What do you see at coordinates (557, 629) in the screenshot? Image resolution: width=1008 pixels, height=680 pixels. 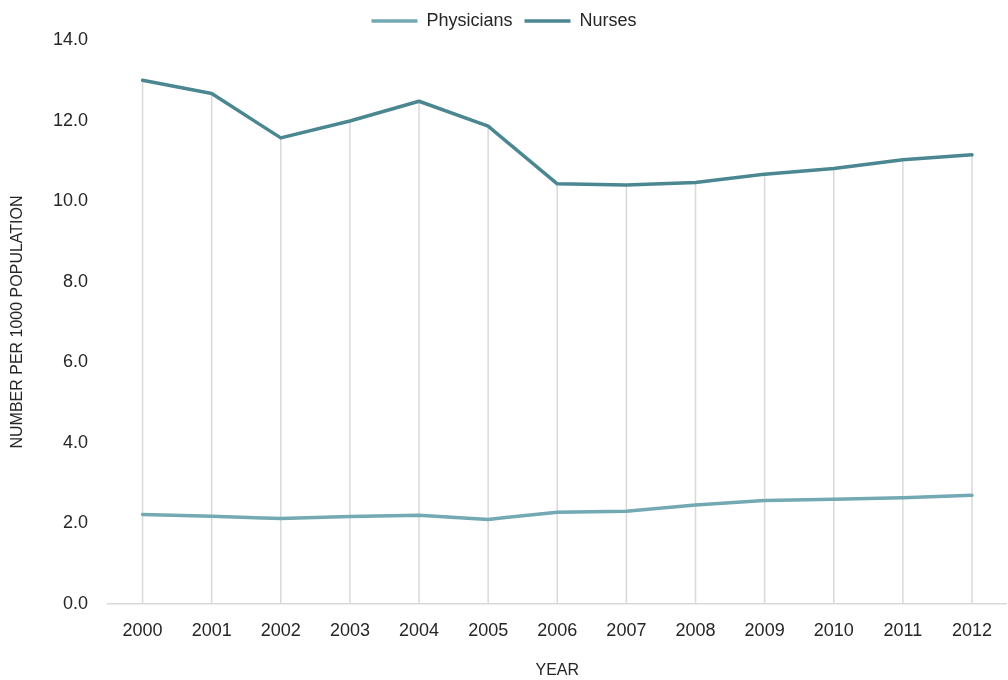 I see `x-tick-label: 2006` at bounding box center [557, 629].